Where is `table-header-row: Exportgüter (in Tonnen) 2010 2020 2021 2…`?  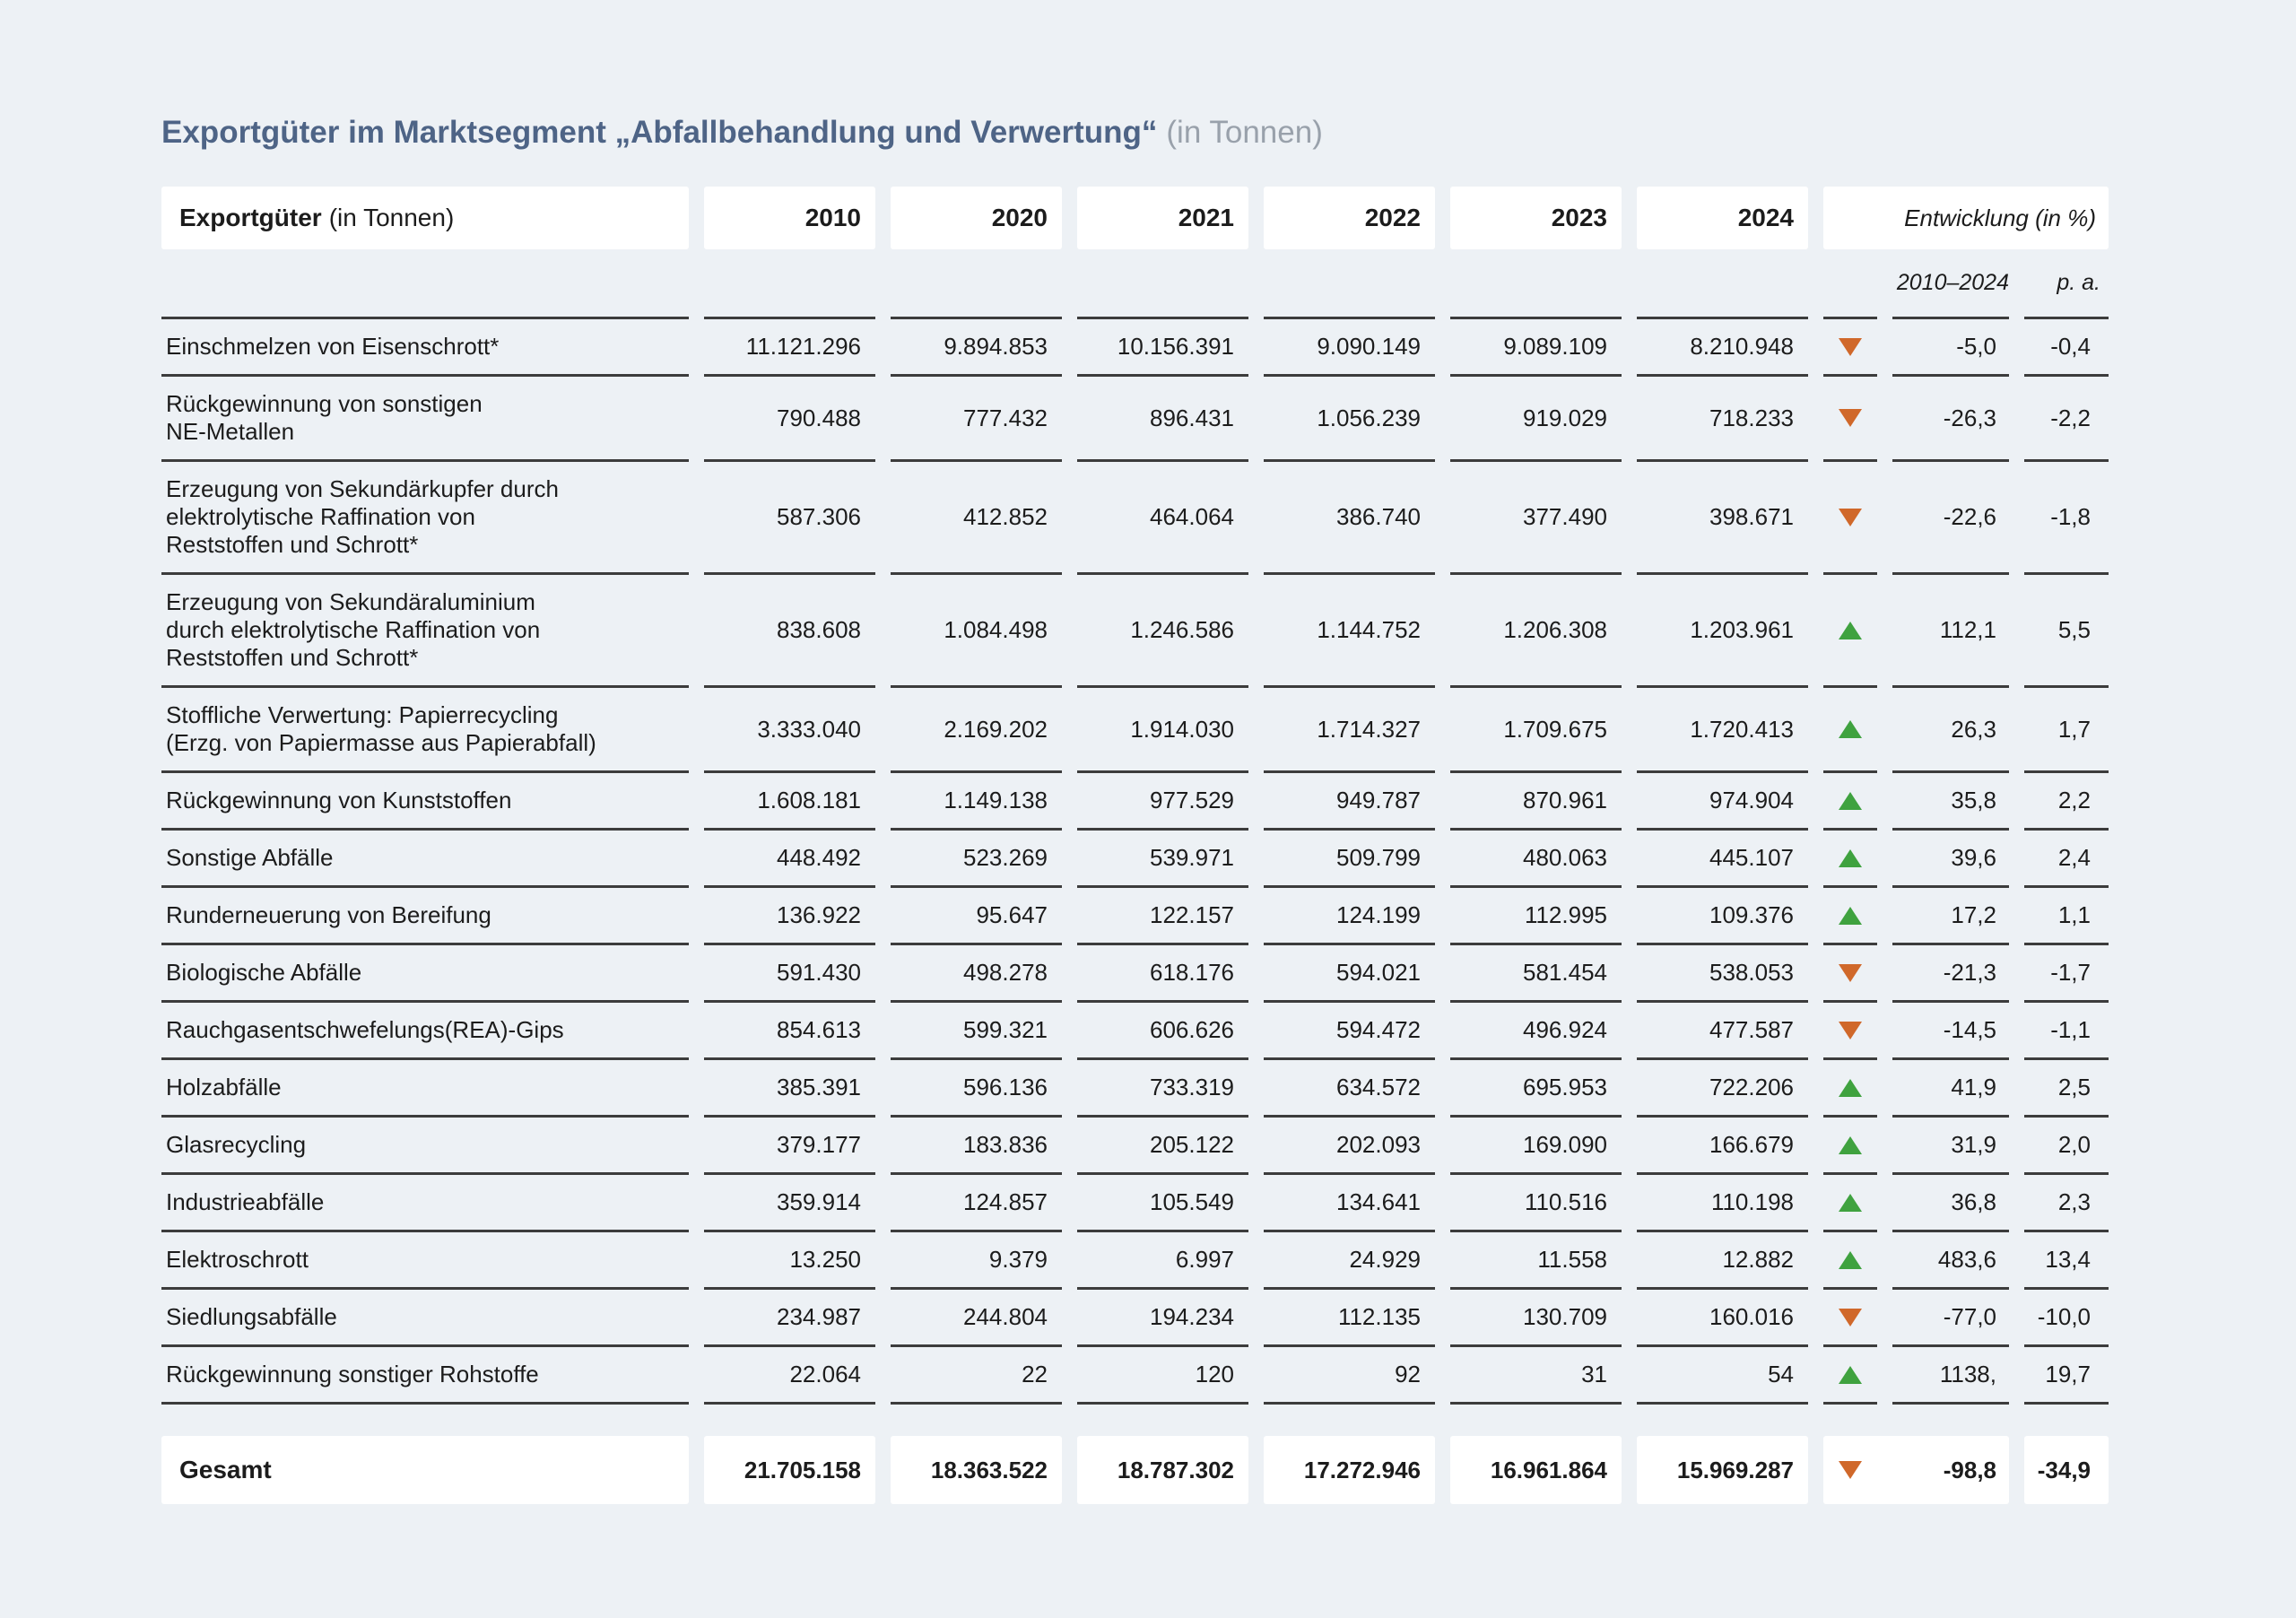
table-header-row: Exportgüter (in Tonnen) 2010 2020 2021 2… is located at coordinates (1135, 218).